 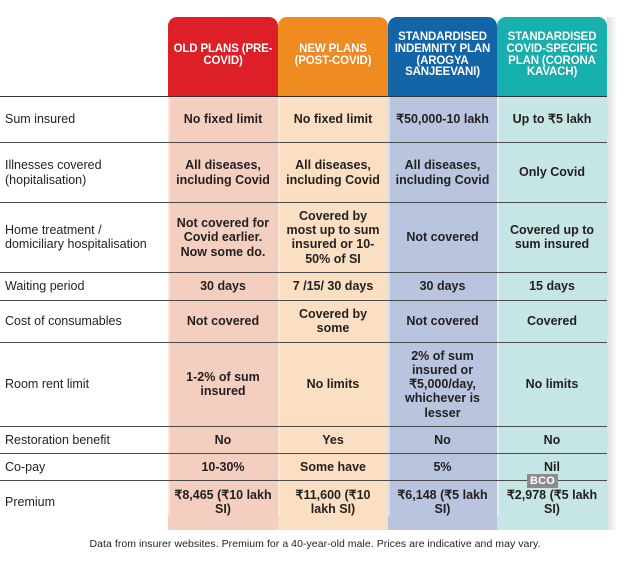 What do you see at coordinates (223, 523) in the screenshot?
I see `bleed-old-plans` at bounding box center [223, 523].